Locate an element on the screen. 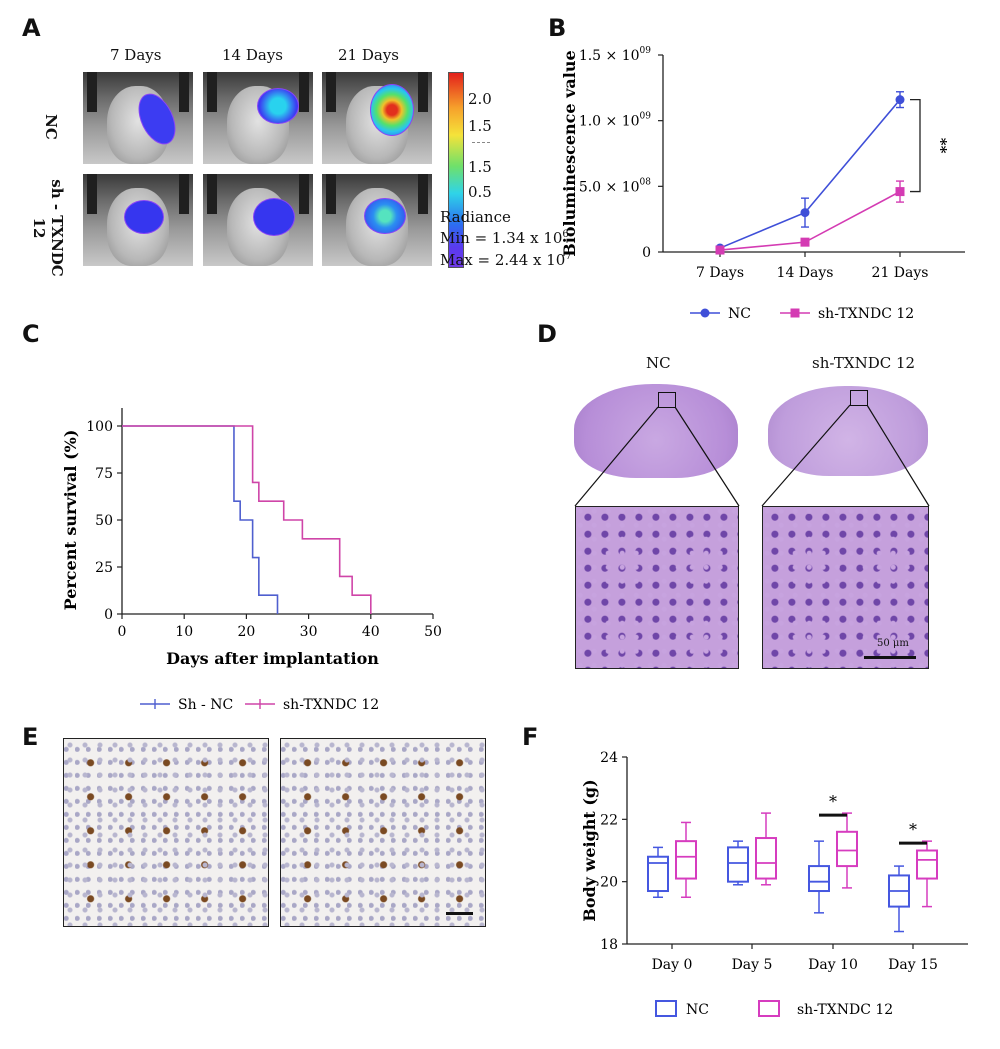 The image size is (1000, 1049). x-axis-label-c: Days after implantation is located at coordinates (272, 658).